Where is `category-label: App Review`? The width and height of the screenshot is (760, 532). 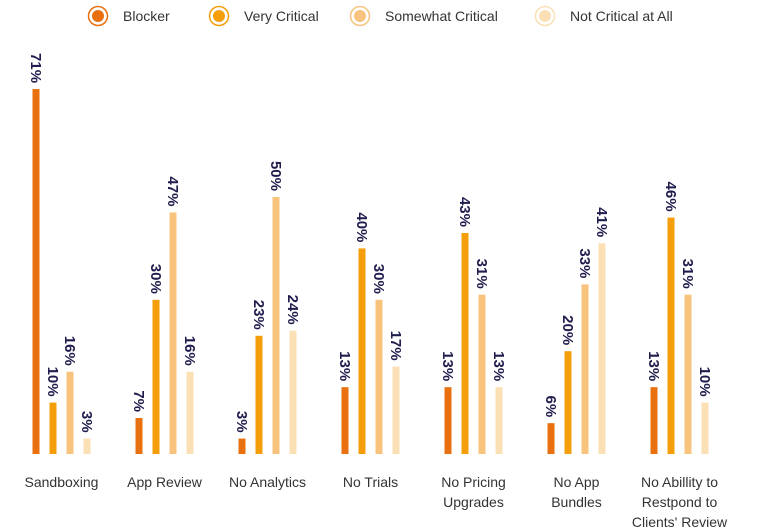 category-label: App Review is located at coordinates (165, 482).